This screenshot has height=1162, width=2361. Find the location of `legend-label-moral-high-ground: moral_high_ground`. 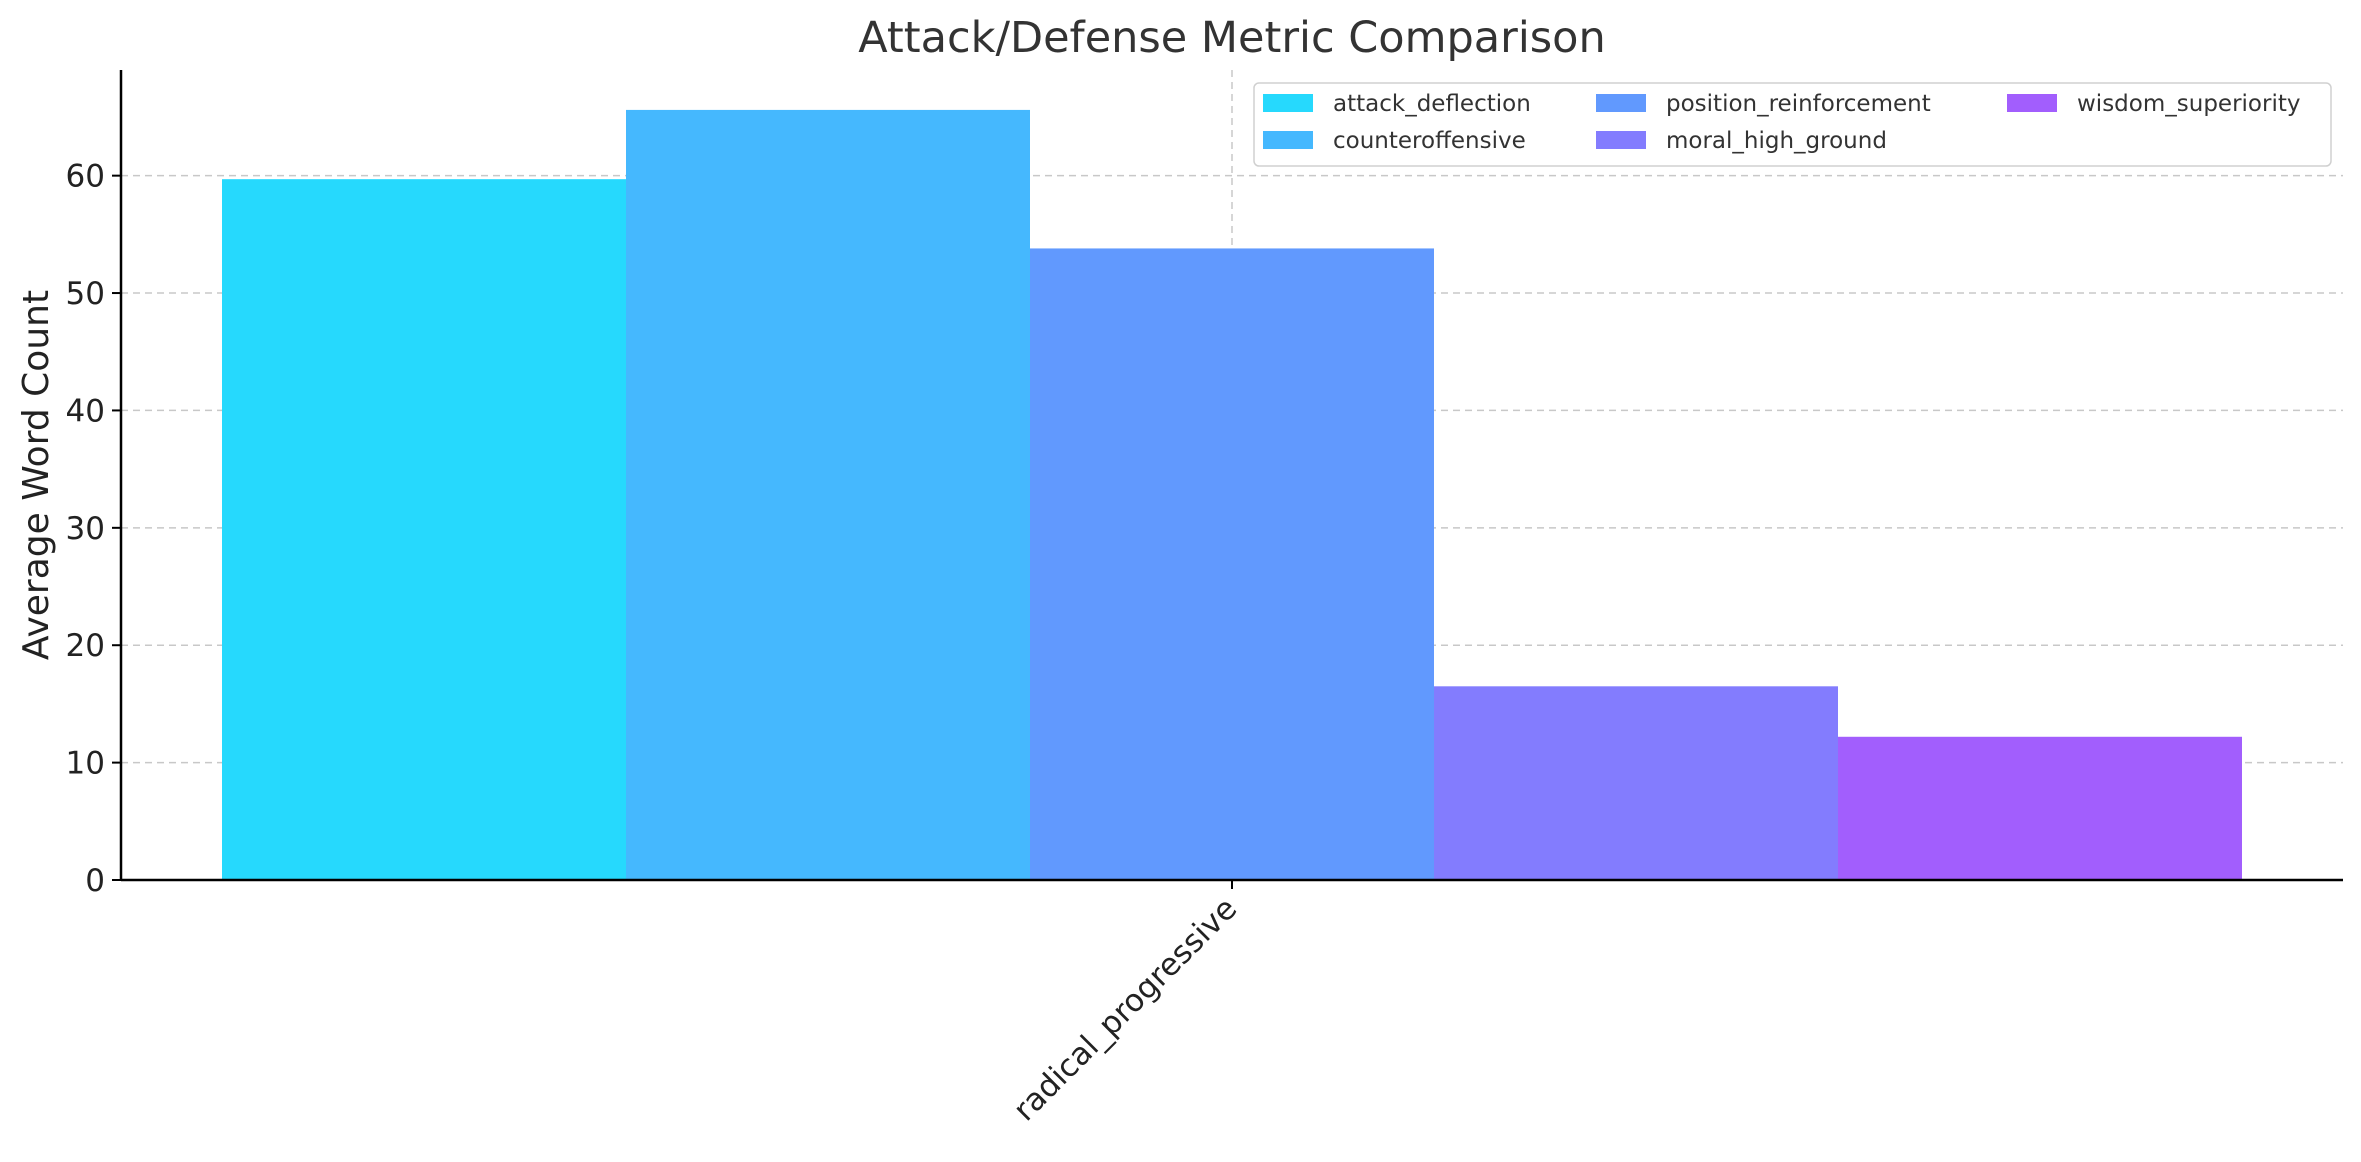

legend-label-moral-high-ground: moral_high_ground is located at coordinates (1776, 141).